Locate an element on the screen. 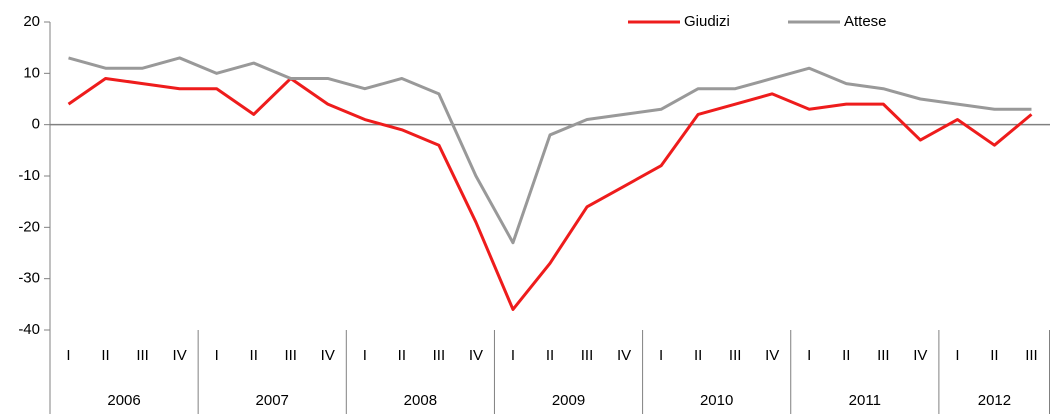  y-tick-label: 0 is located at coordinates (36, 124).